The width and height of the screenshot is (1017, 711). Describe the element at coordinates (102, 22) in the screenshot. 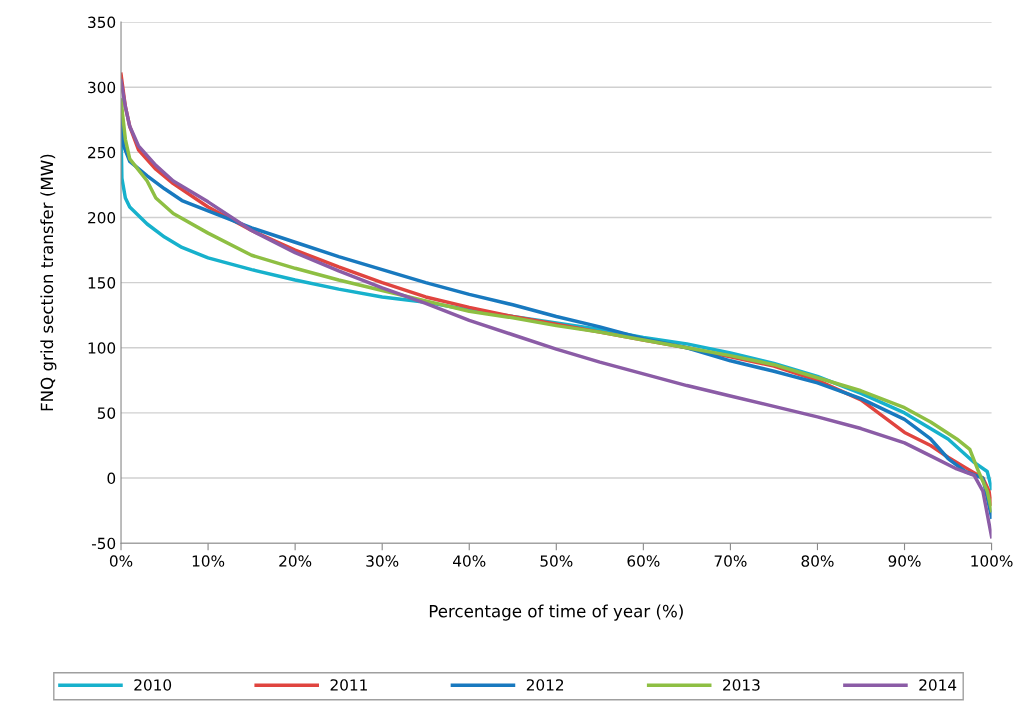

I see `y-tick-label: 350` at that location.